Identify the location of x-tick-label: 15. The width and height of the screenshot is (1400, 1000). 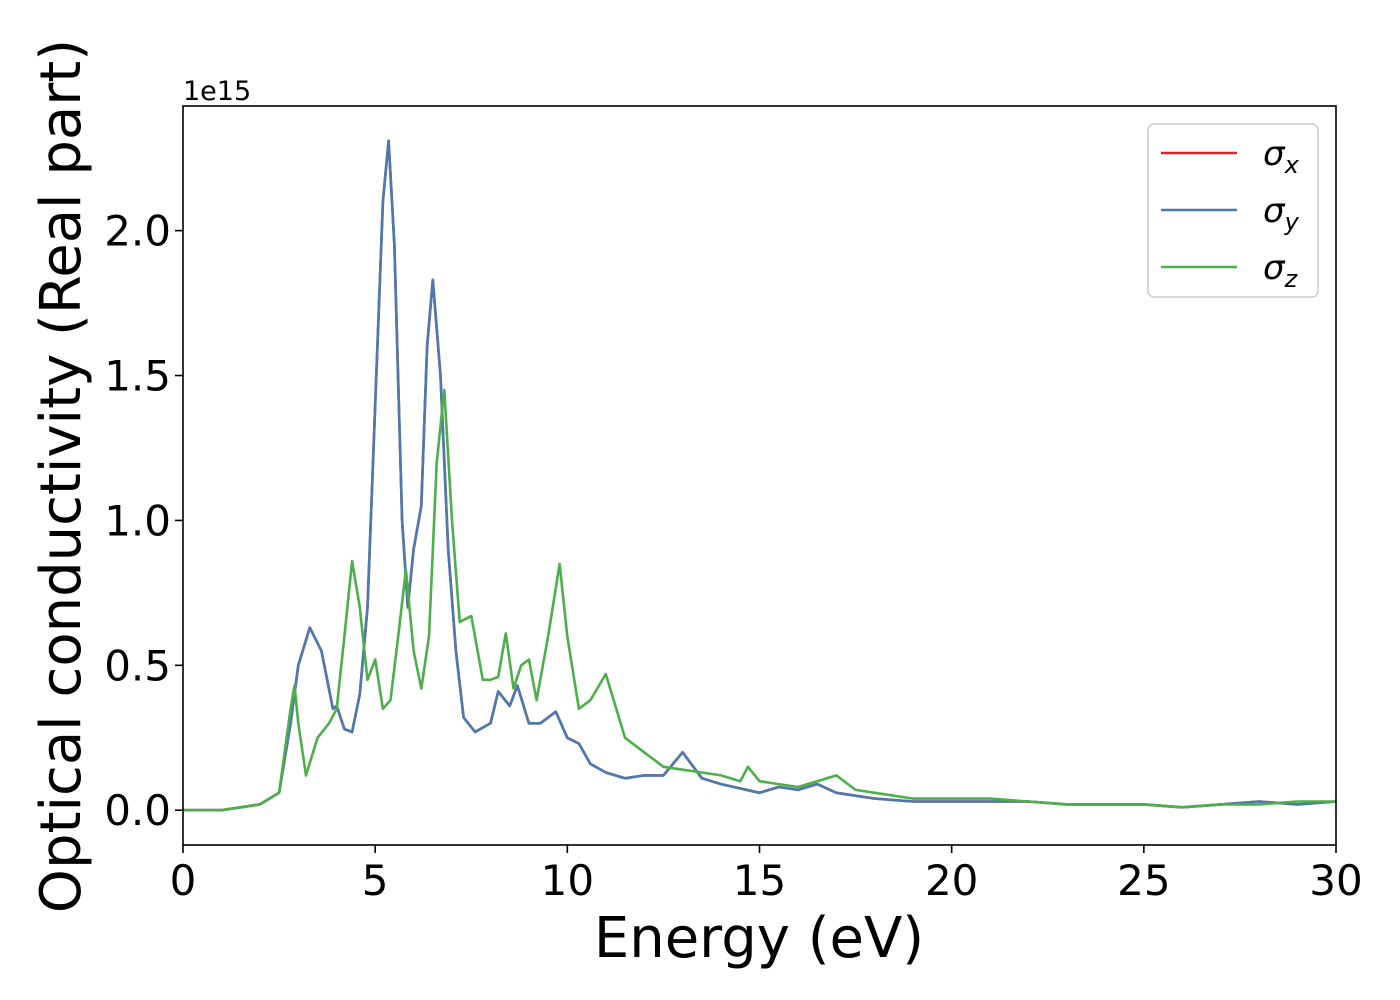
(759, 880).